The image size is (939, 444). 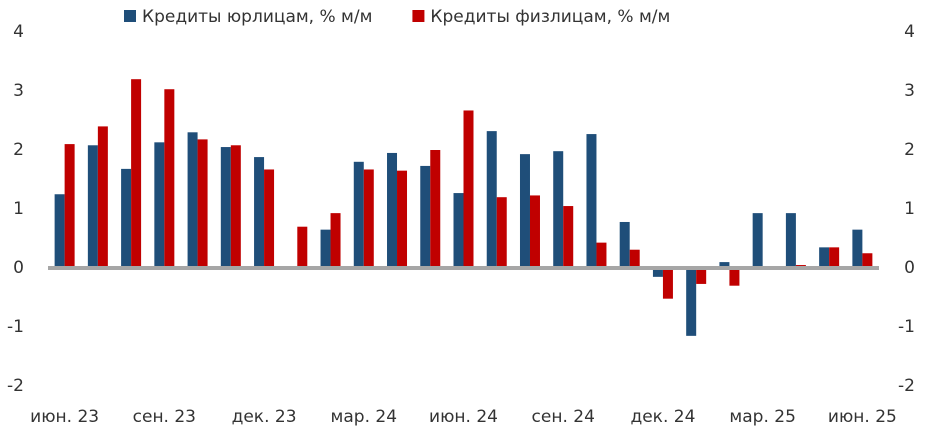 I want to click on x-tick-label: дек. 23, so click(x=264, y=417).